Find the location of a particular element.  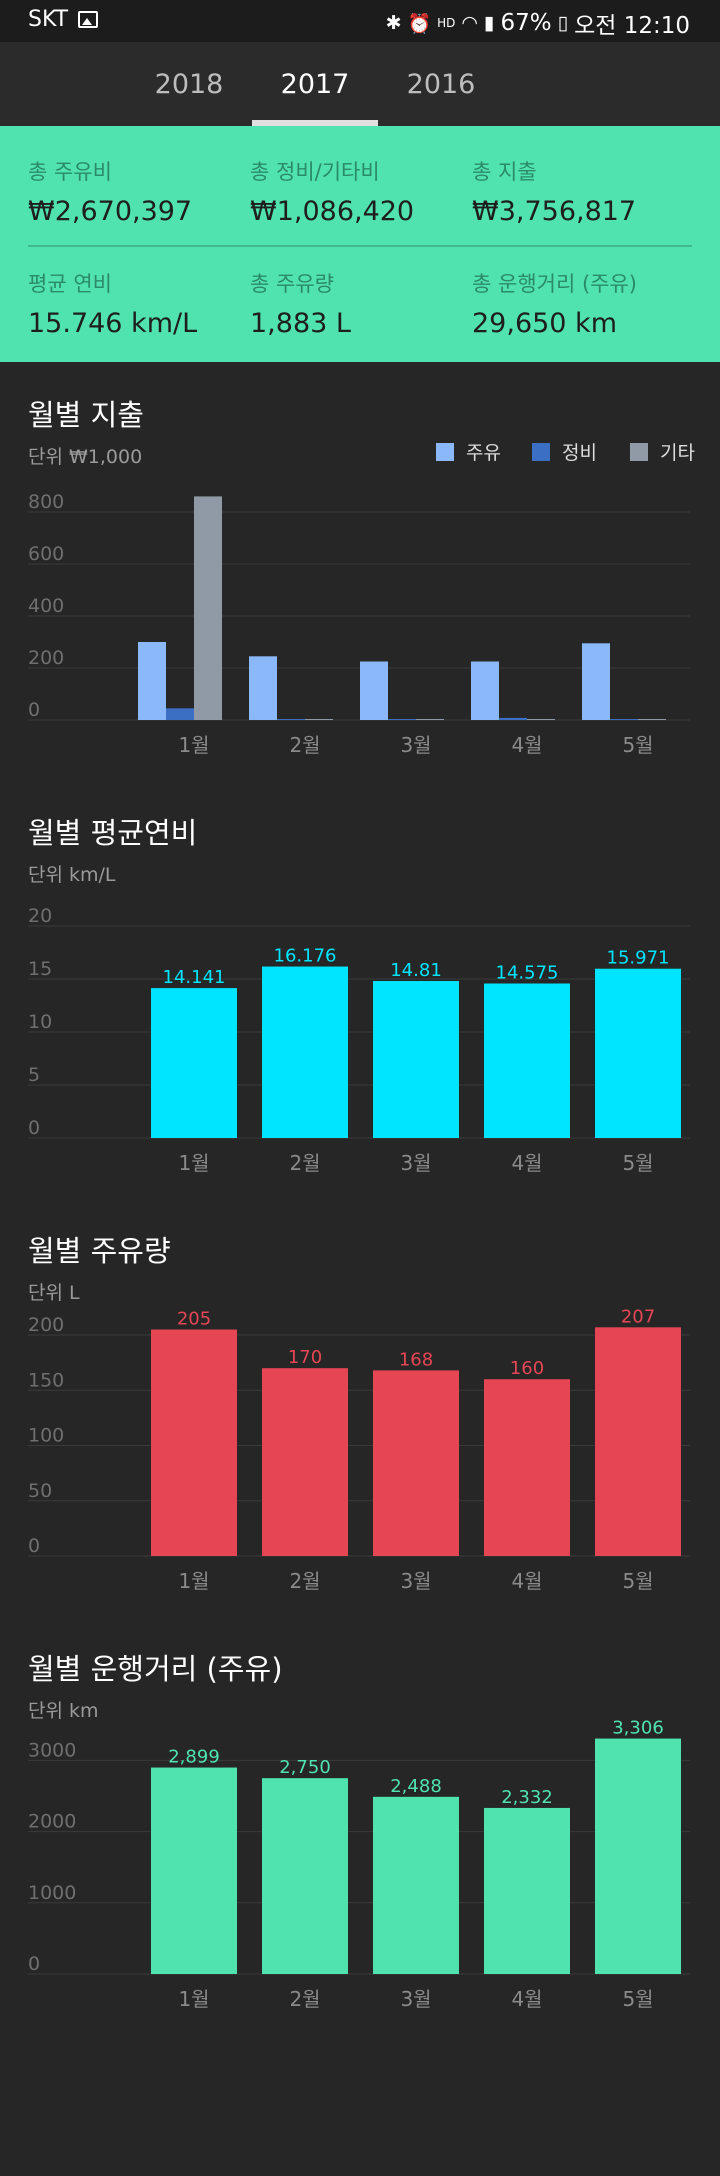

data-label: 160 is located at coordinates (527, 1368).